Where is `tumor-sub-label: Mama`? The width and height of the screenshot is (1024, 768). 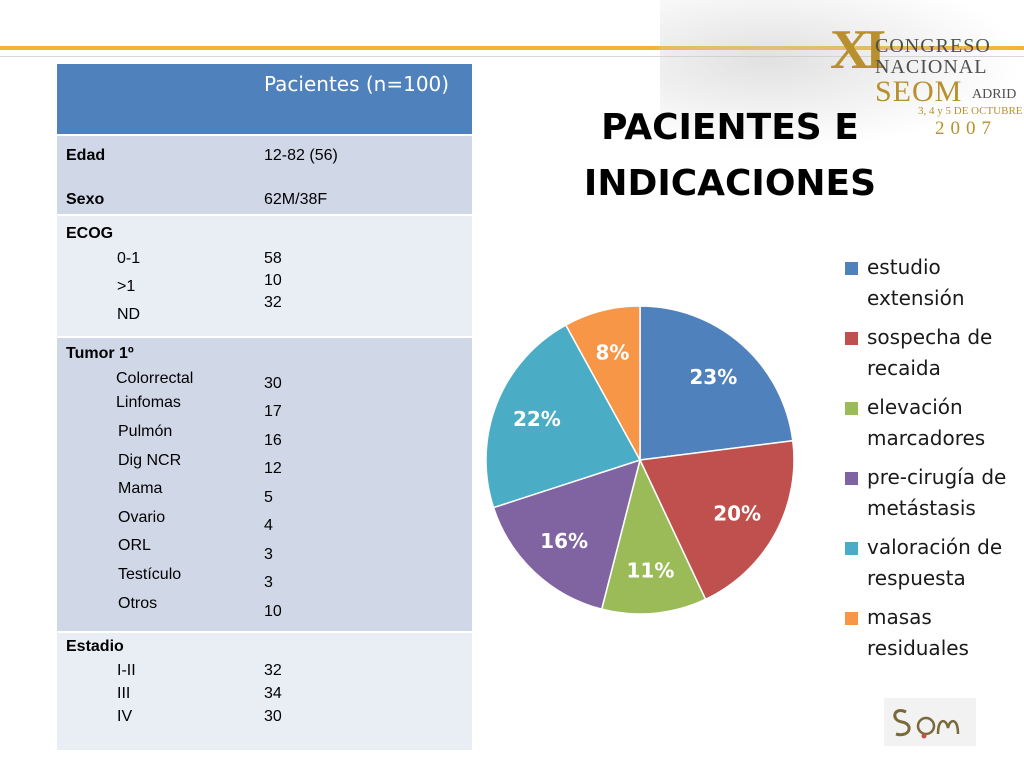 tumor-sub-label: Mama is located at coordinates (140, 488).